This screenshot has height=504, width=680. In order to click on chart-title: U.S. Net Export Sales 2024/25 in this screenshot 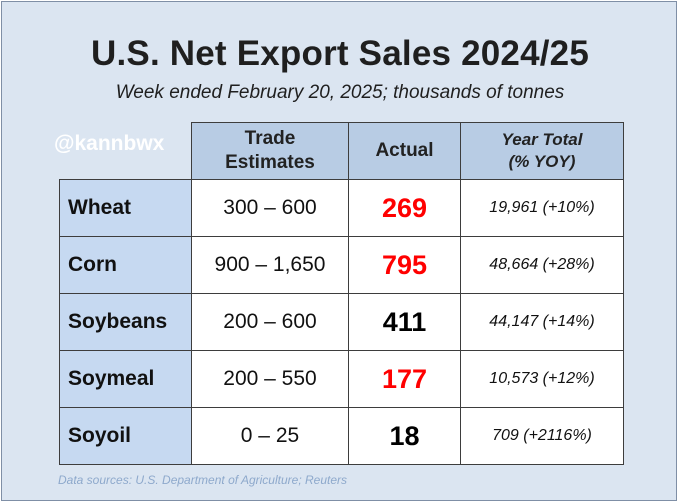, I will do `click(340, 53)`.